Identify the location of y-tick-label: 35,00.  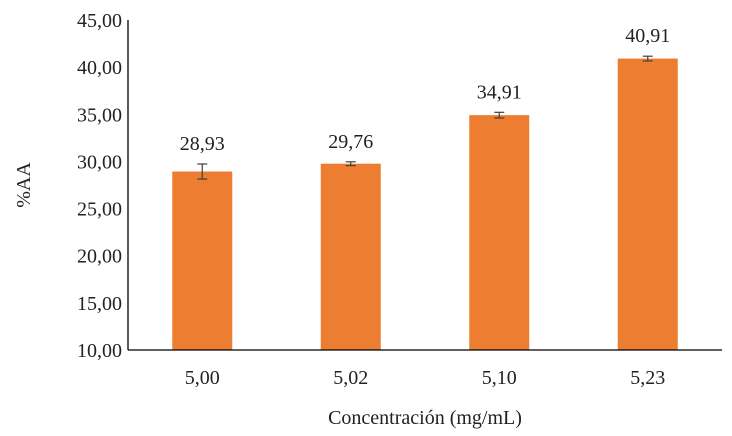
(99, 115).